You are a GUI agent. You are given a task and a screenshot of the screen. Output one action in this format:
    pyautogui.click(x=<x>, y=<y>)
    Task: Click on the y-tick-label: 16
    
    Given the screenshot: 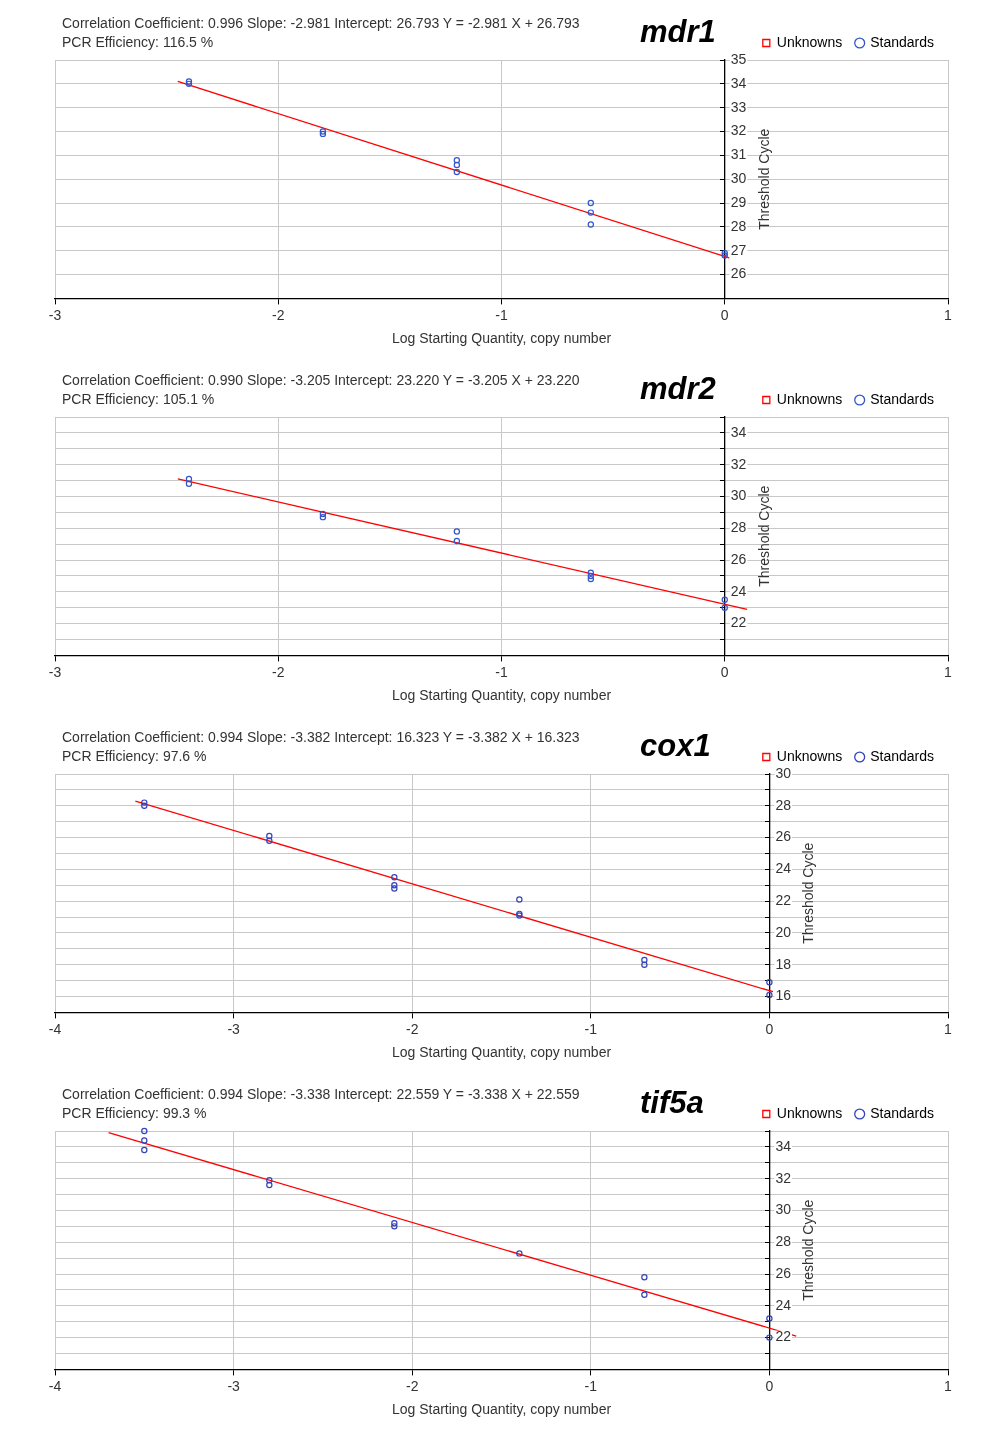 What is the action you would take?
    pyautogui.click(x=783, y=995)
    